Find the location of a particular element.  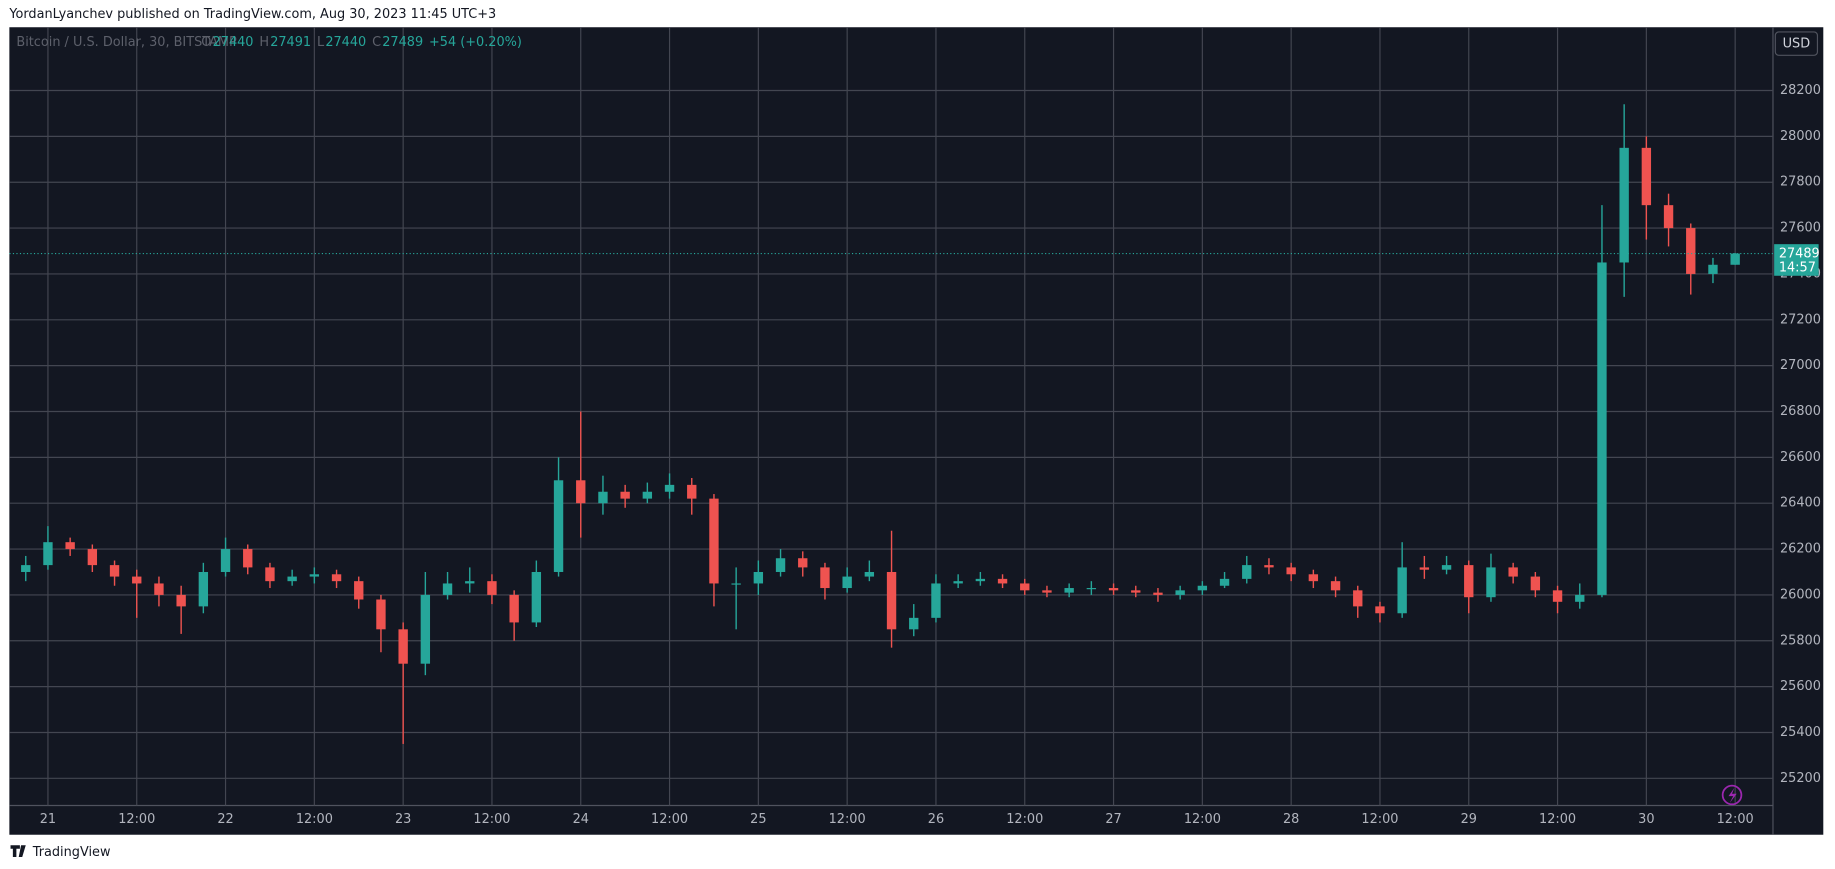

y-tick-label: 26200 is located at coordinates (1800, 549).